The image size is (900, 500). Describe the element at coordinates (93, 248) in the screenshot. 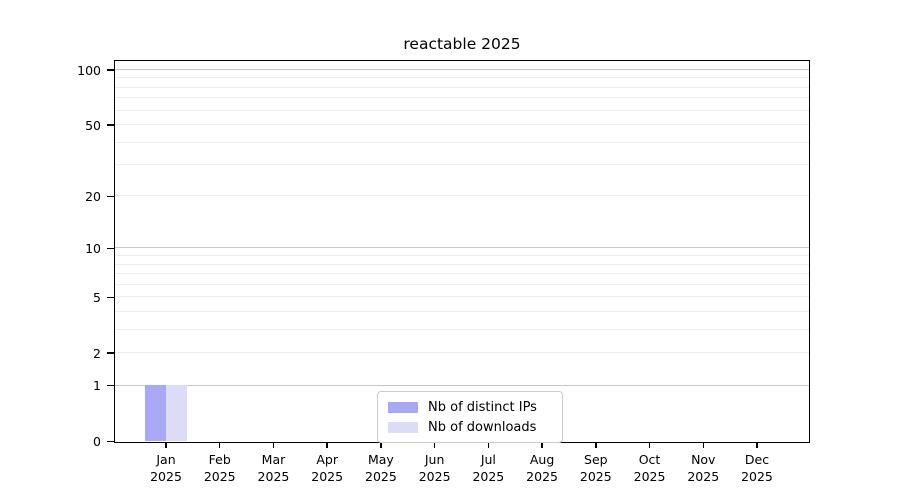

I see `y-tick-label: 10` at that location.